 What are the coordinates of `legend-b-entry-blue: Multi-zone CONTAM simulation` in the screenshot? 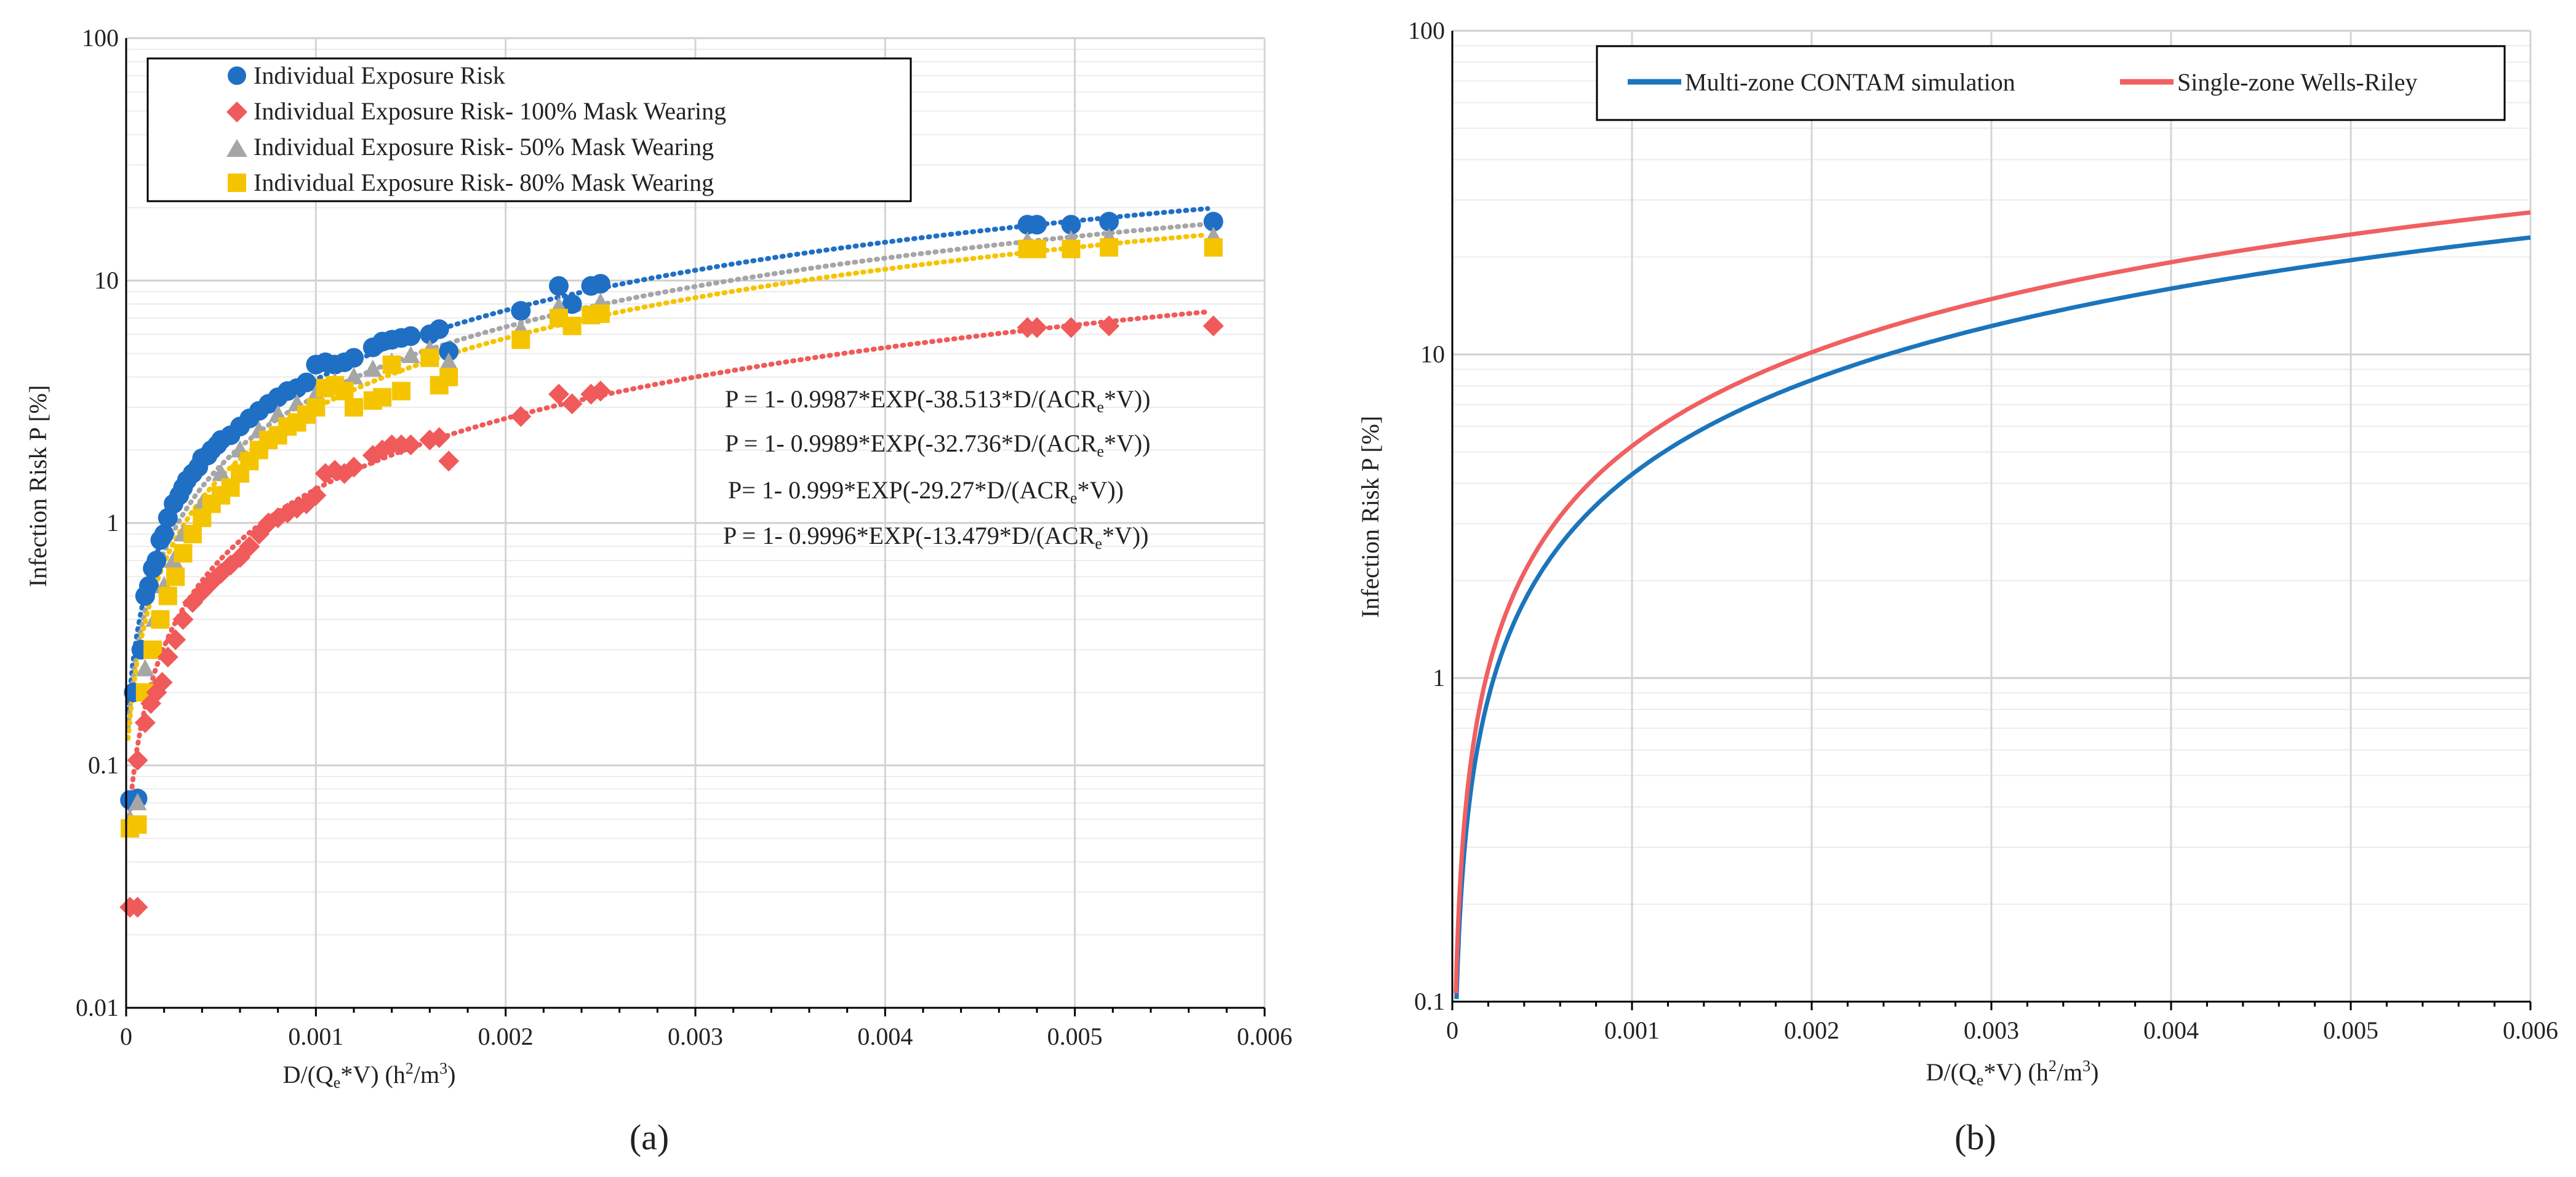 It's located at (1821, 82).